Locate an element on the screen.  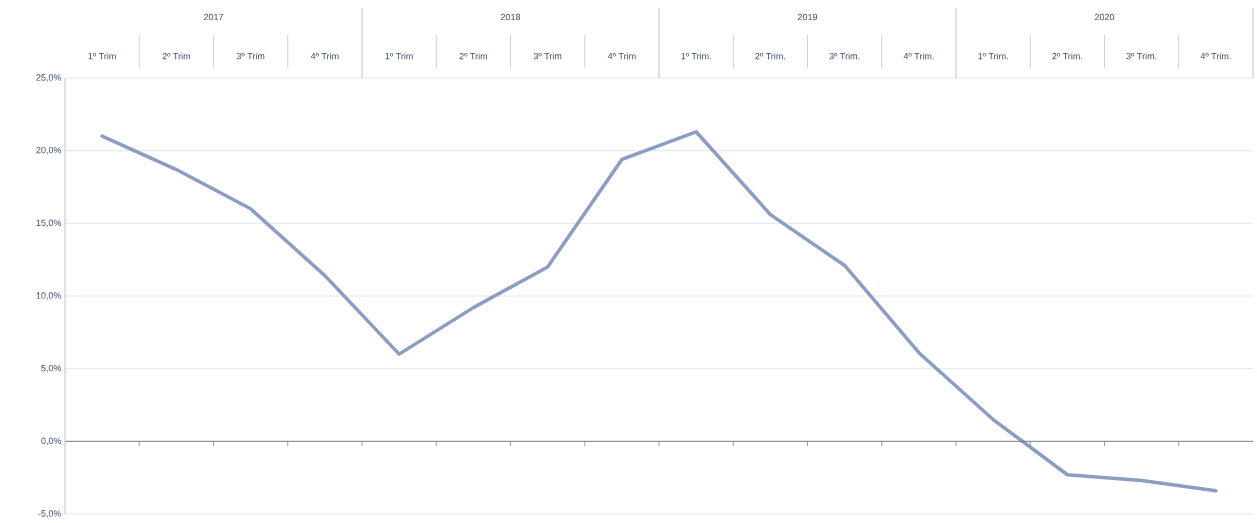
y-tick-label: 10,0% is located at coordinates (49, 296).